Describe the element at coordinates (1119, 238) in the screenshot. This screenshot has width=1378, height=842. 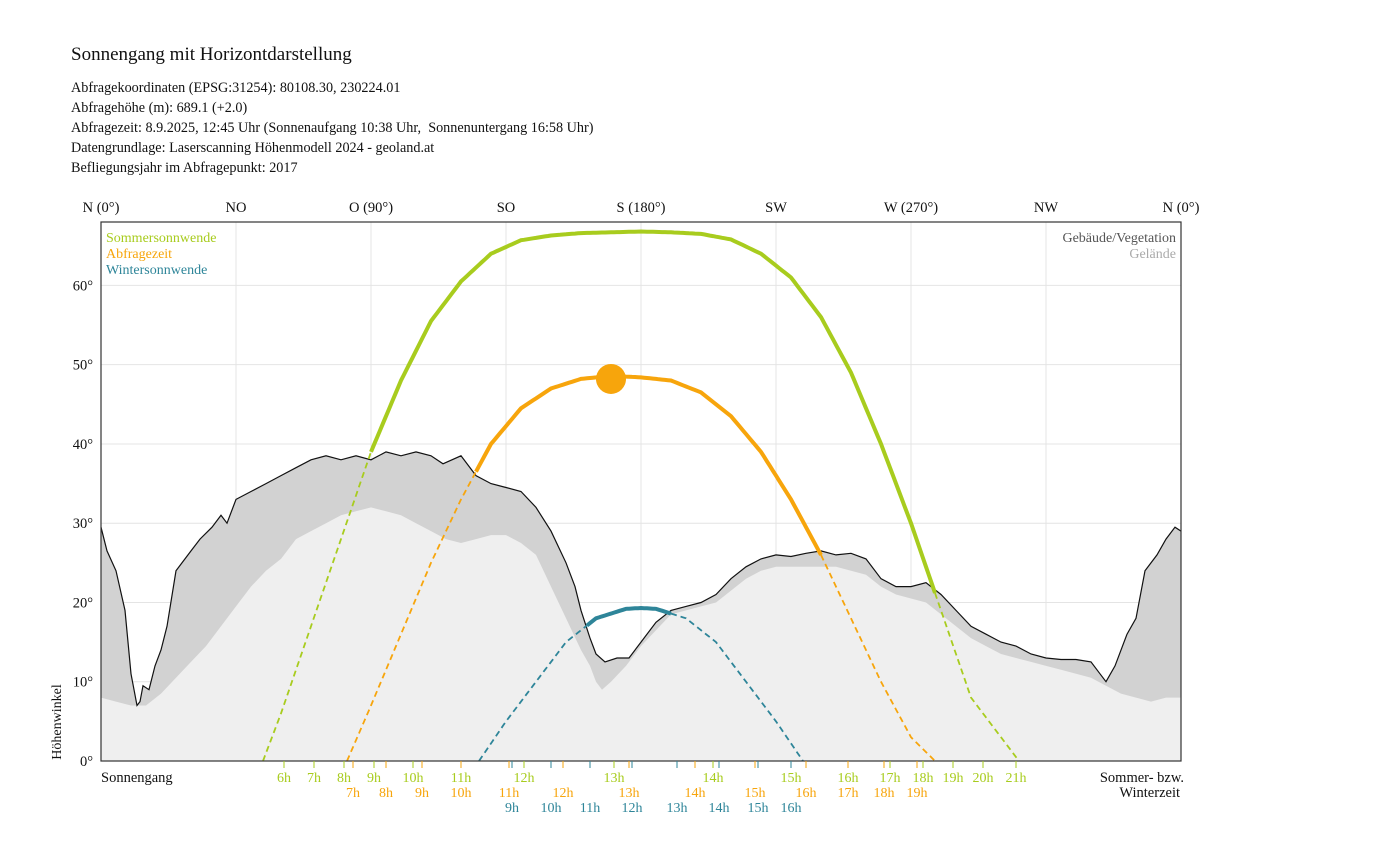
I see `legend-buildings: Gebäude/Vegetation` at that location.